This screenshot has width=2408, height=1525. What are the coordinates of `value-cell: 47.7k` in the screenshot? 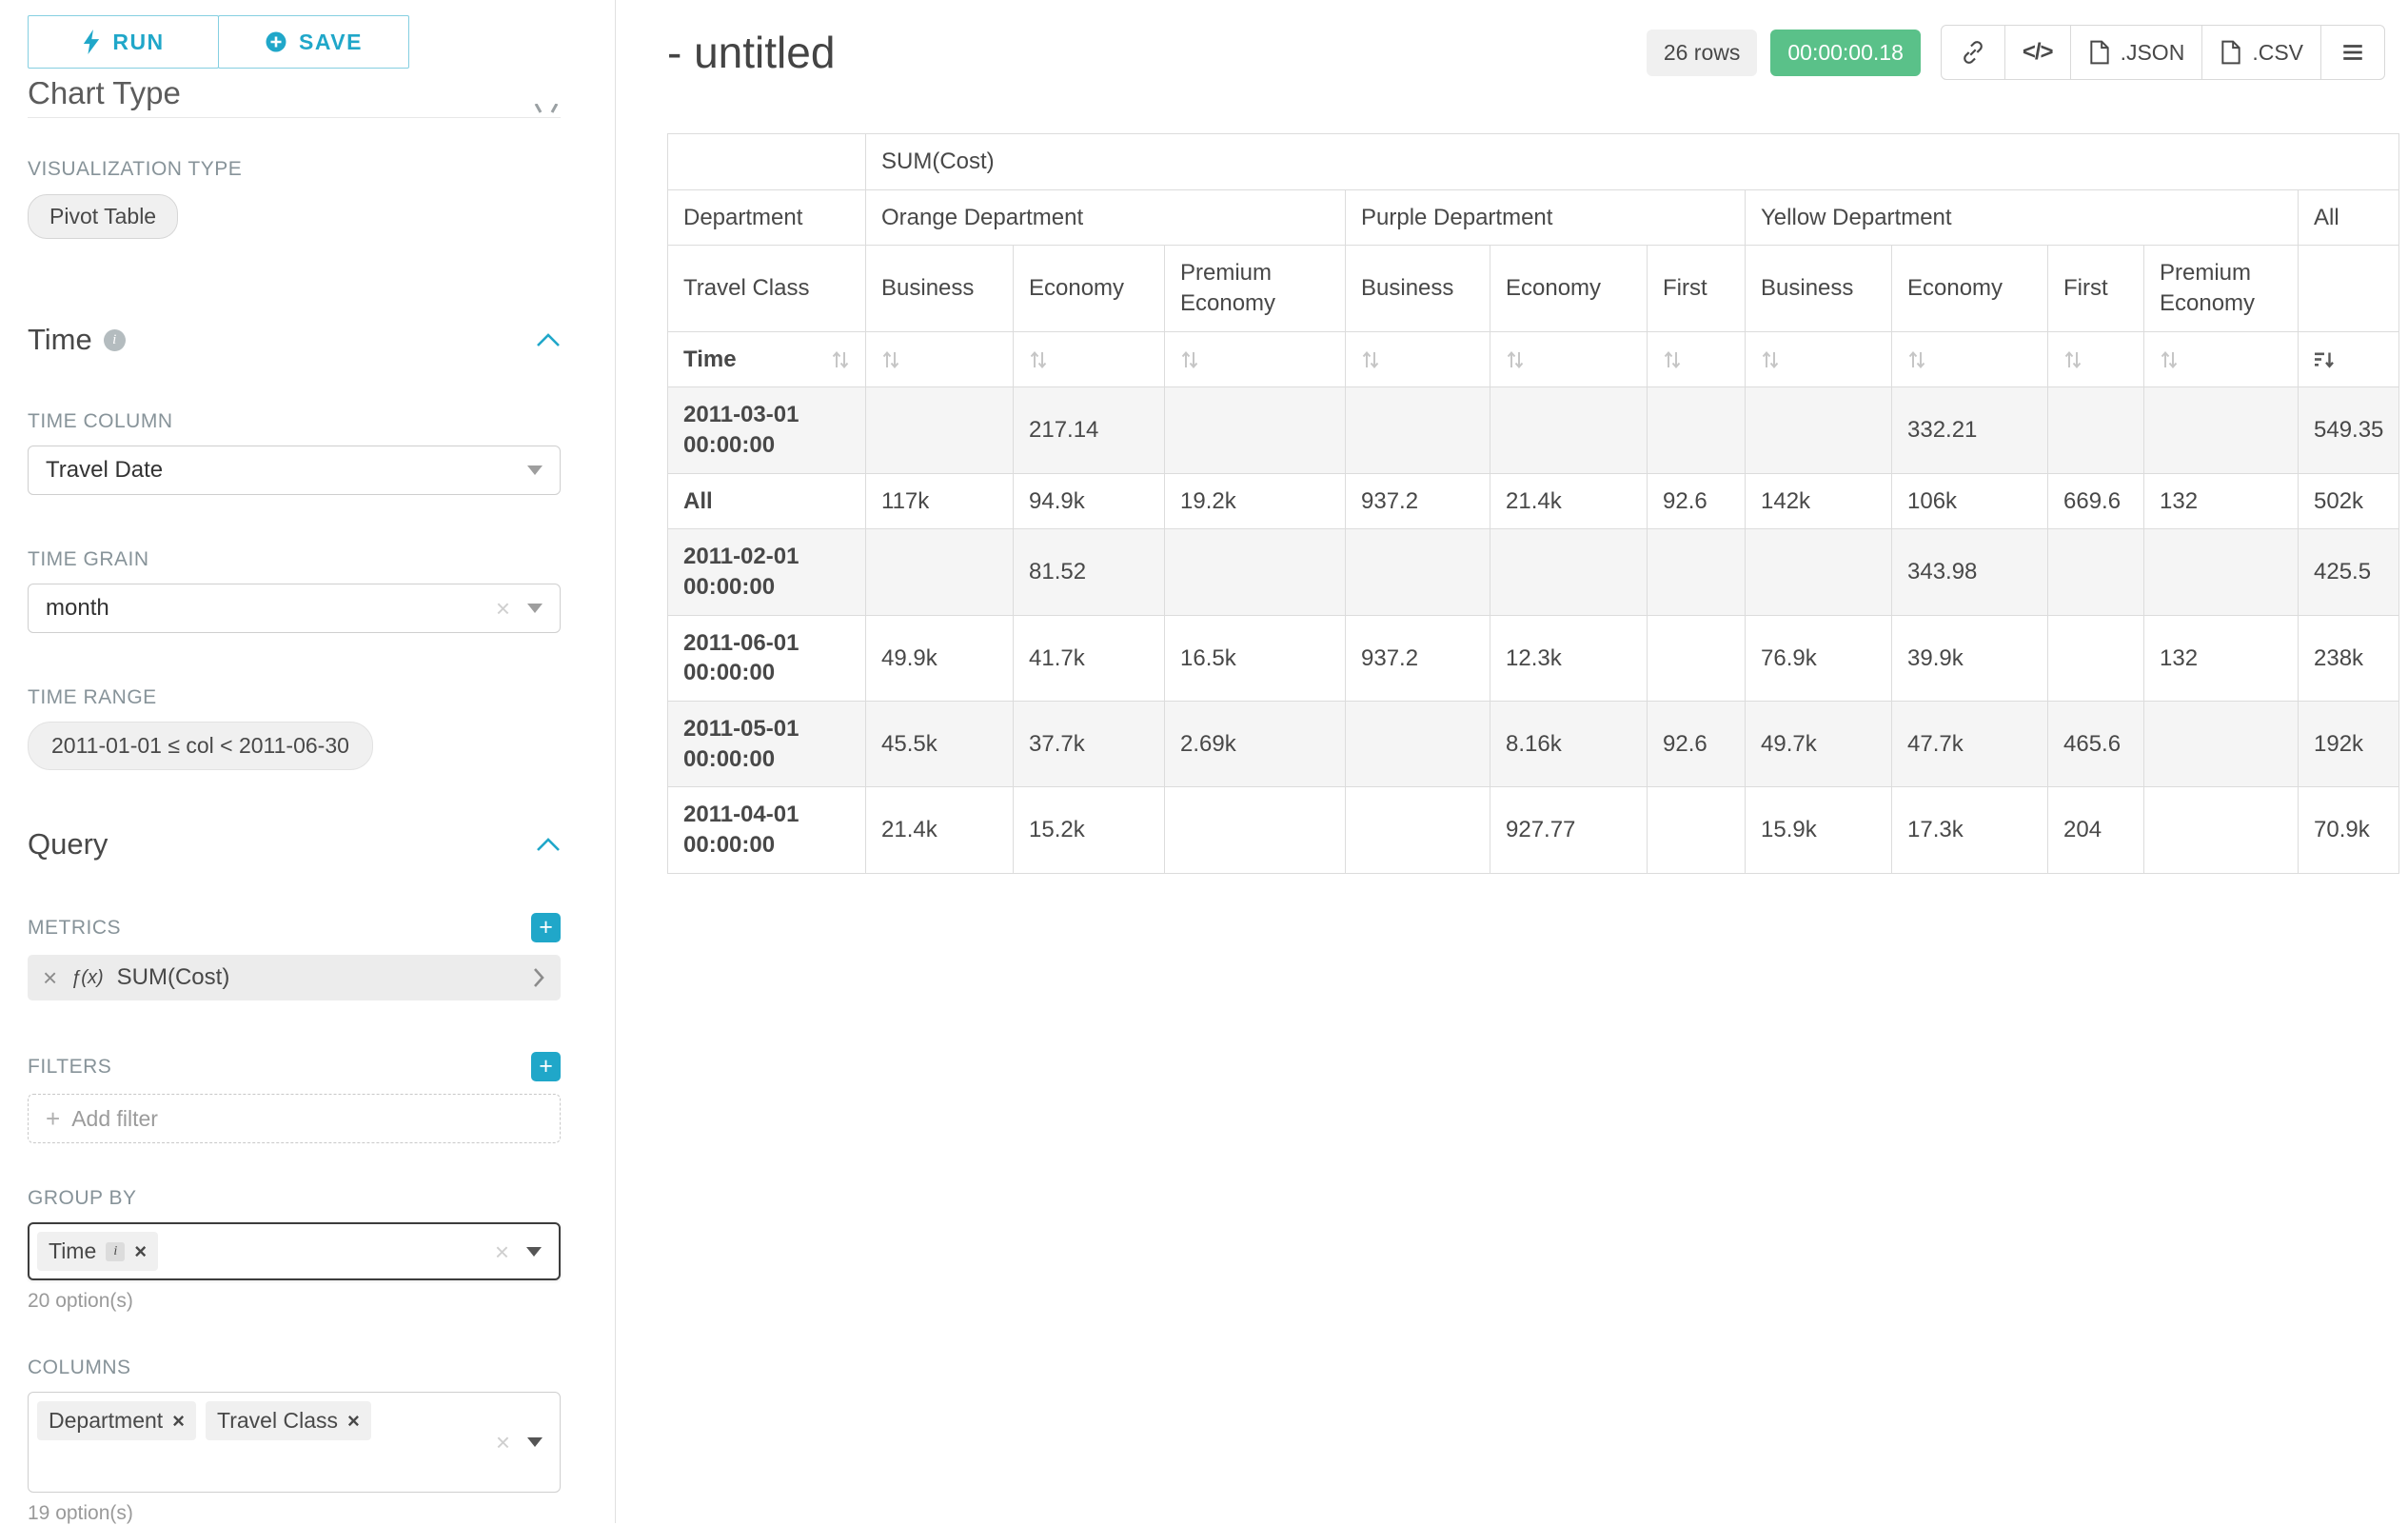 It's located at (1969, 744).